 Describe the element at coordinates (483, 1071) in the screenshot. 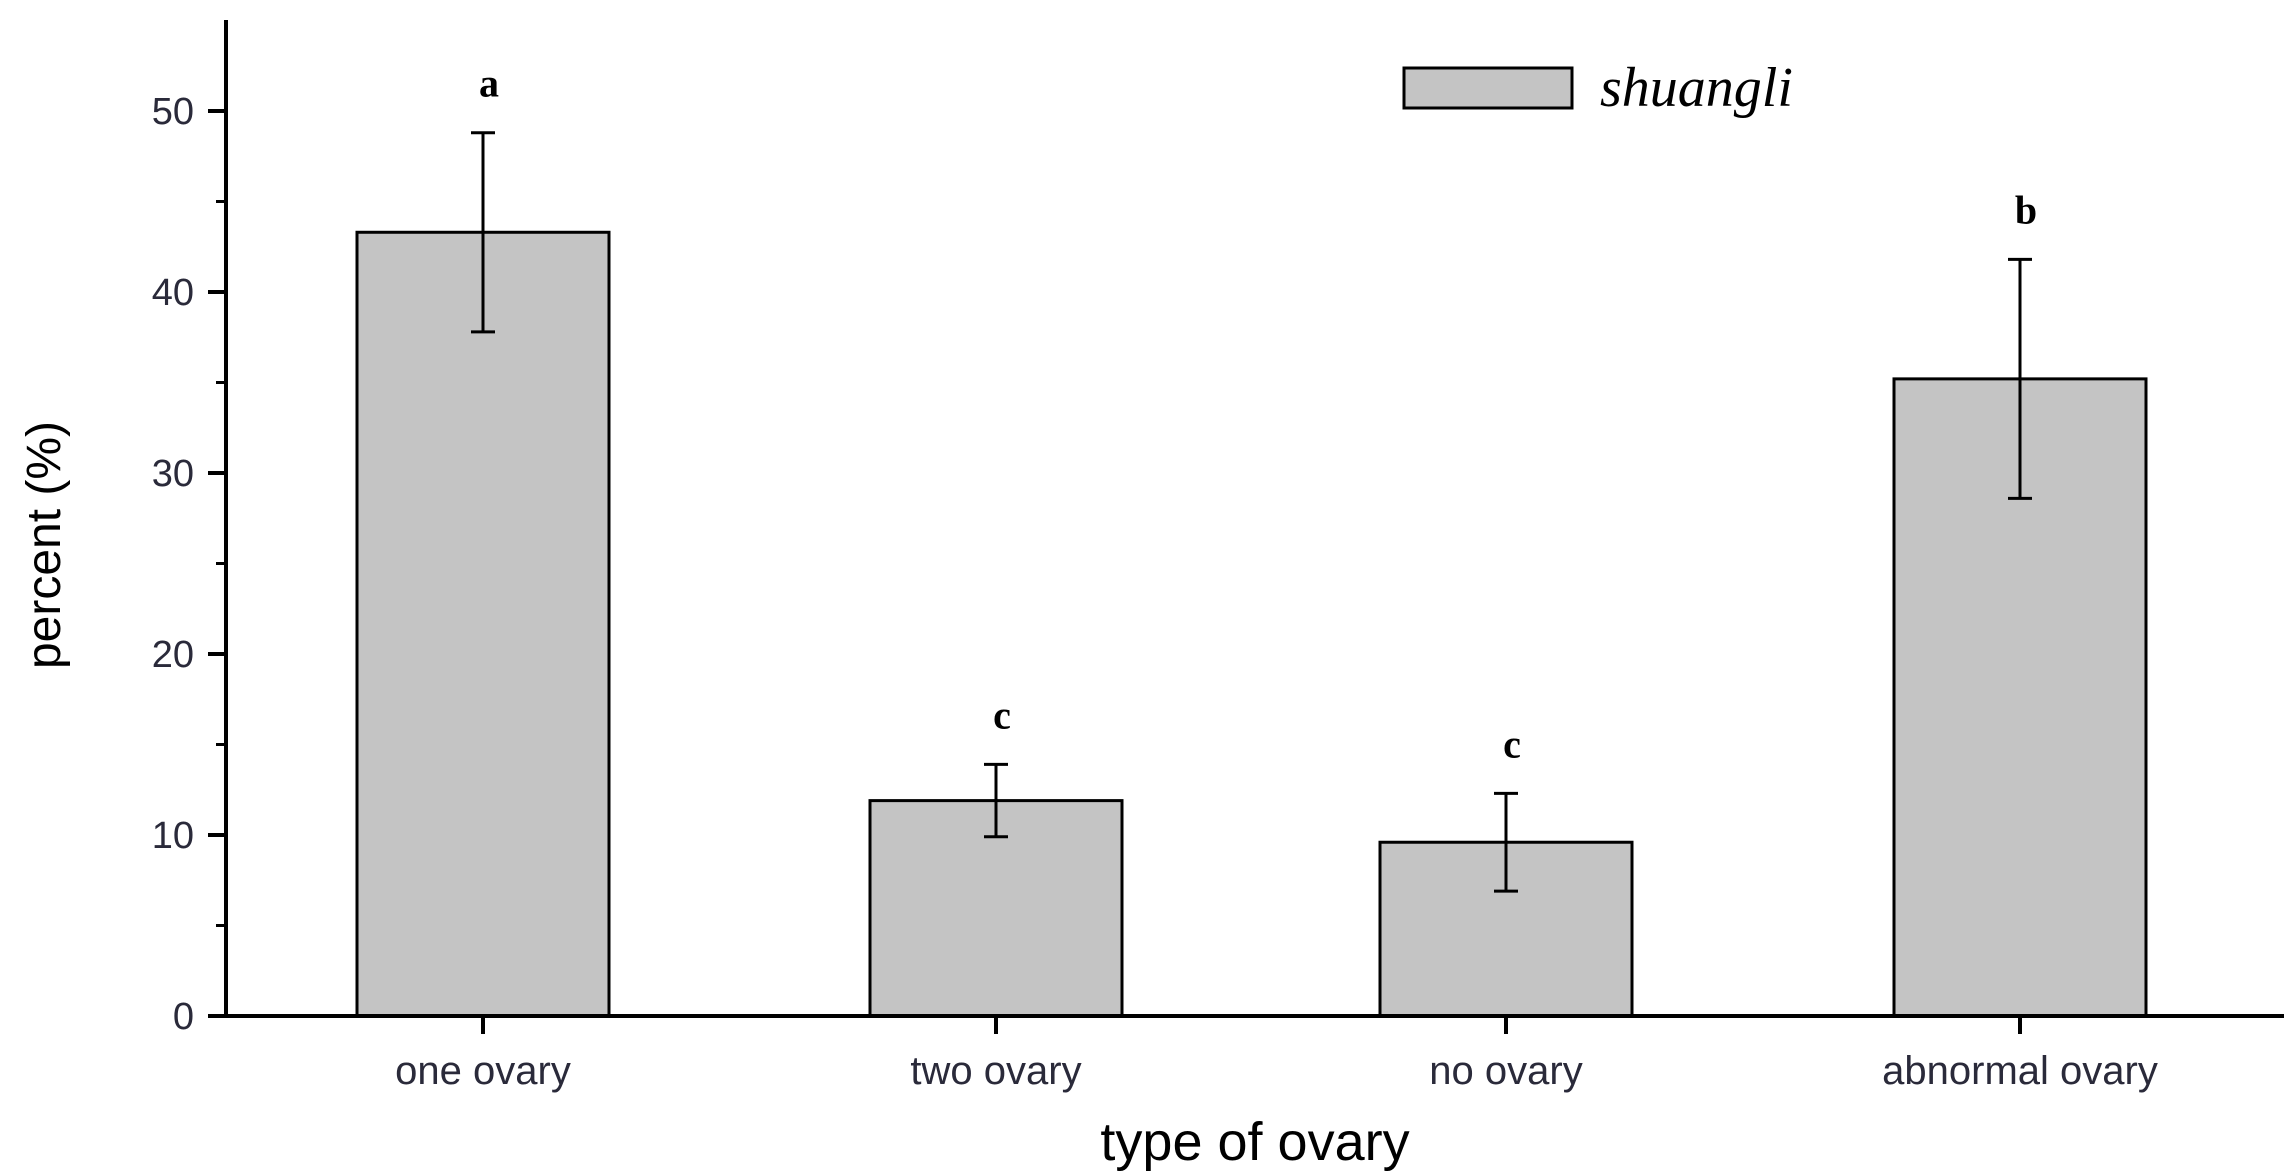

I see `x-tick-label: one ovary` at that location.